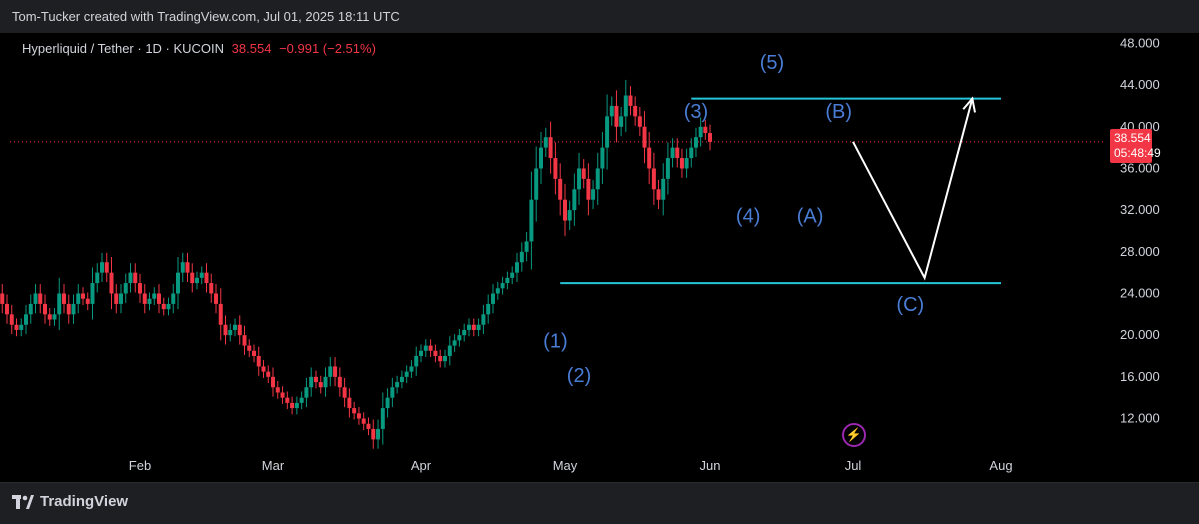 This screenshot has width=1199, height=524. I want to click on y-tick-label: 48.000, so click(1140, 42).